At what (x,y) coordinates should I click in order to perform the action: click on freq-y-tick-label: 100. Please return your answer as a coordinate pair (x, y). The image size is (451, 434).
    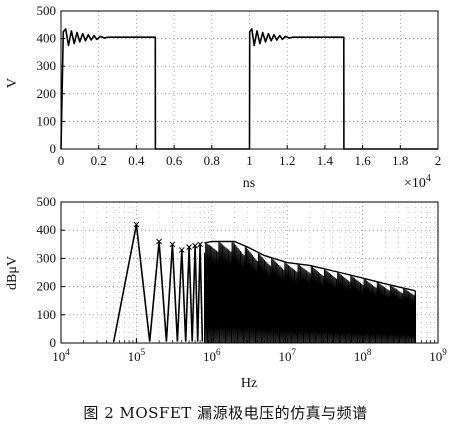
    Looking at the image, I should click on (47, 314).